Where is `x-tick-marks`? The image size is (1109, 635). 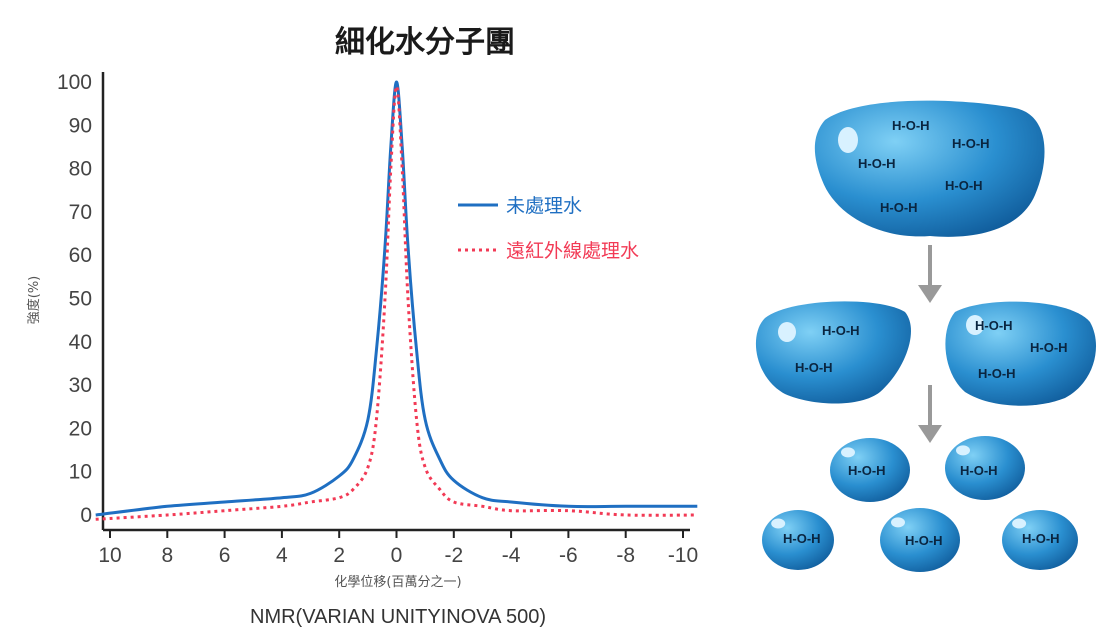 x-tick-marks is located at coordinates (396, 534).